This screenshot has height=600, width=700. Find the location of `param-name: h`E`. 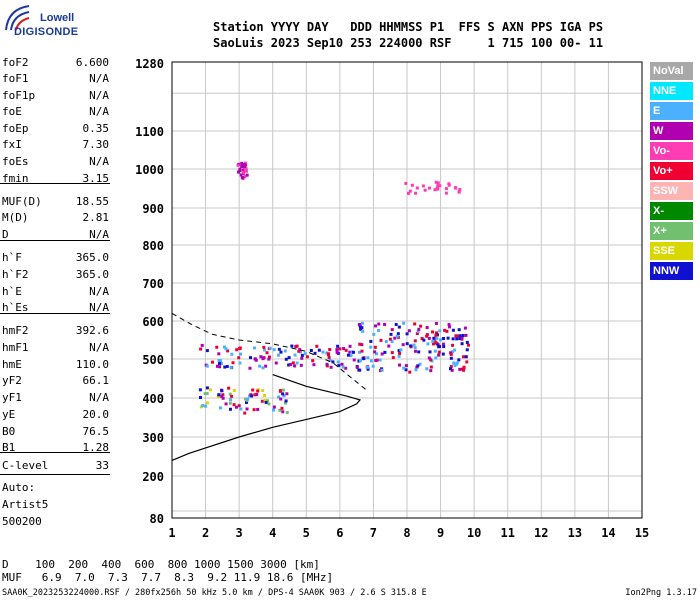

param-name: h`E is located at coordinates (12, 291).